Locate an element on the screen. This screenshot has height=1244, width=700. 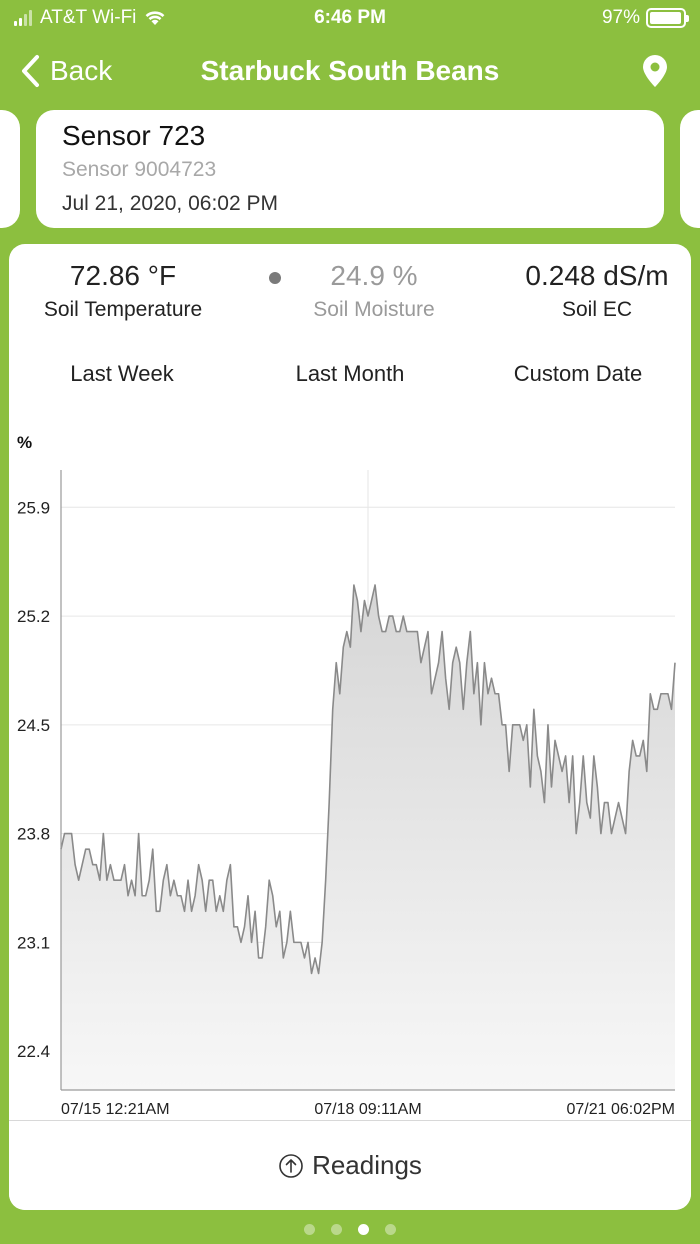
status-right: 97% is located at coordinates (645, 18).